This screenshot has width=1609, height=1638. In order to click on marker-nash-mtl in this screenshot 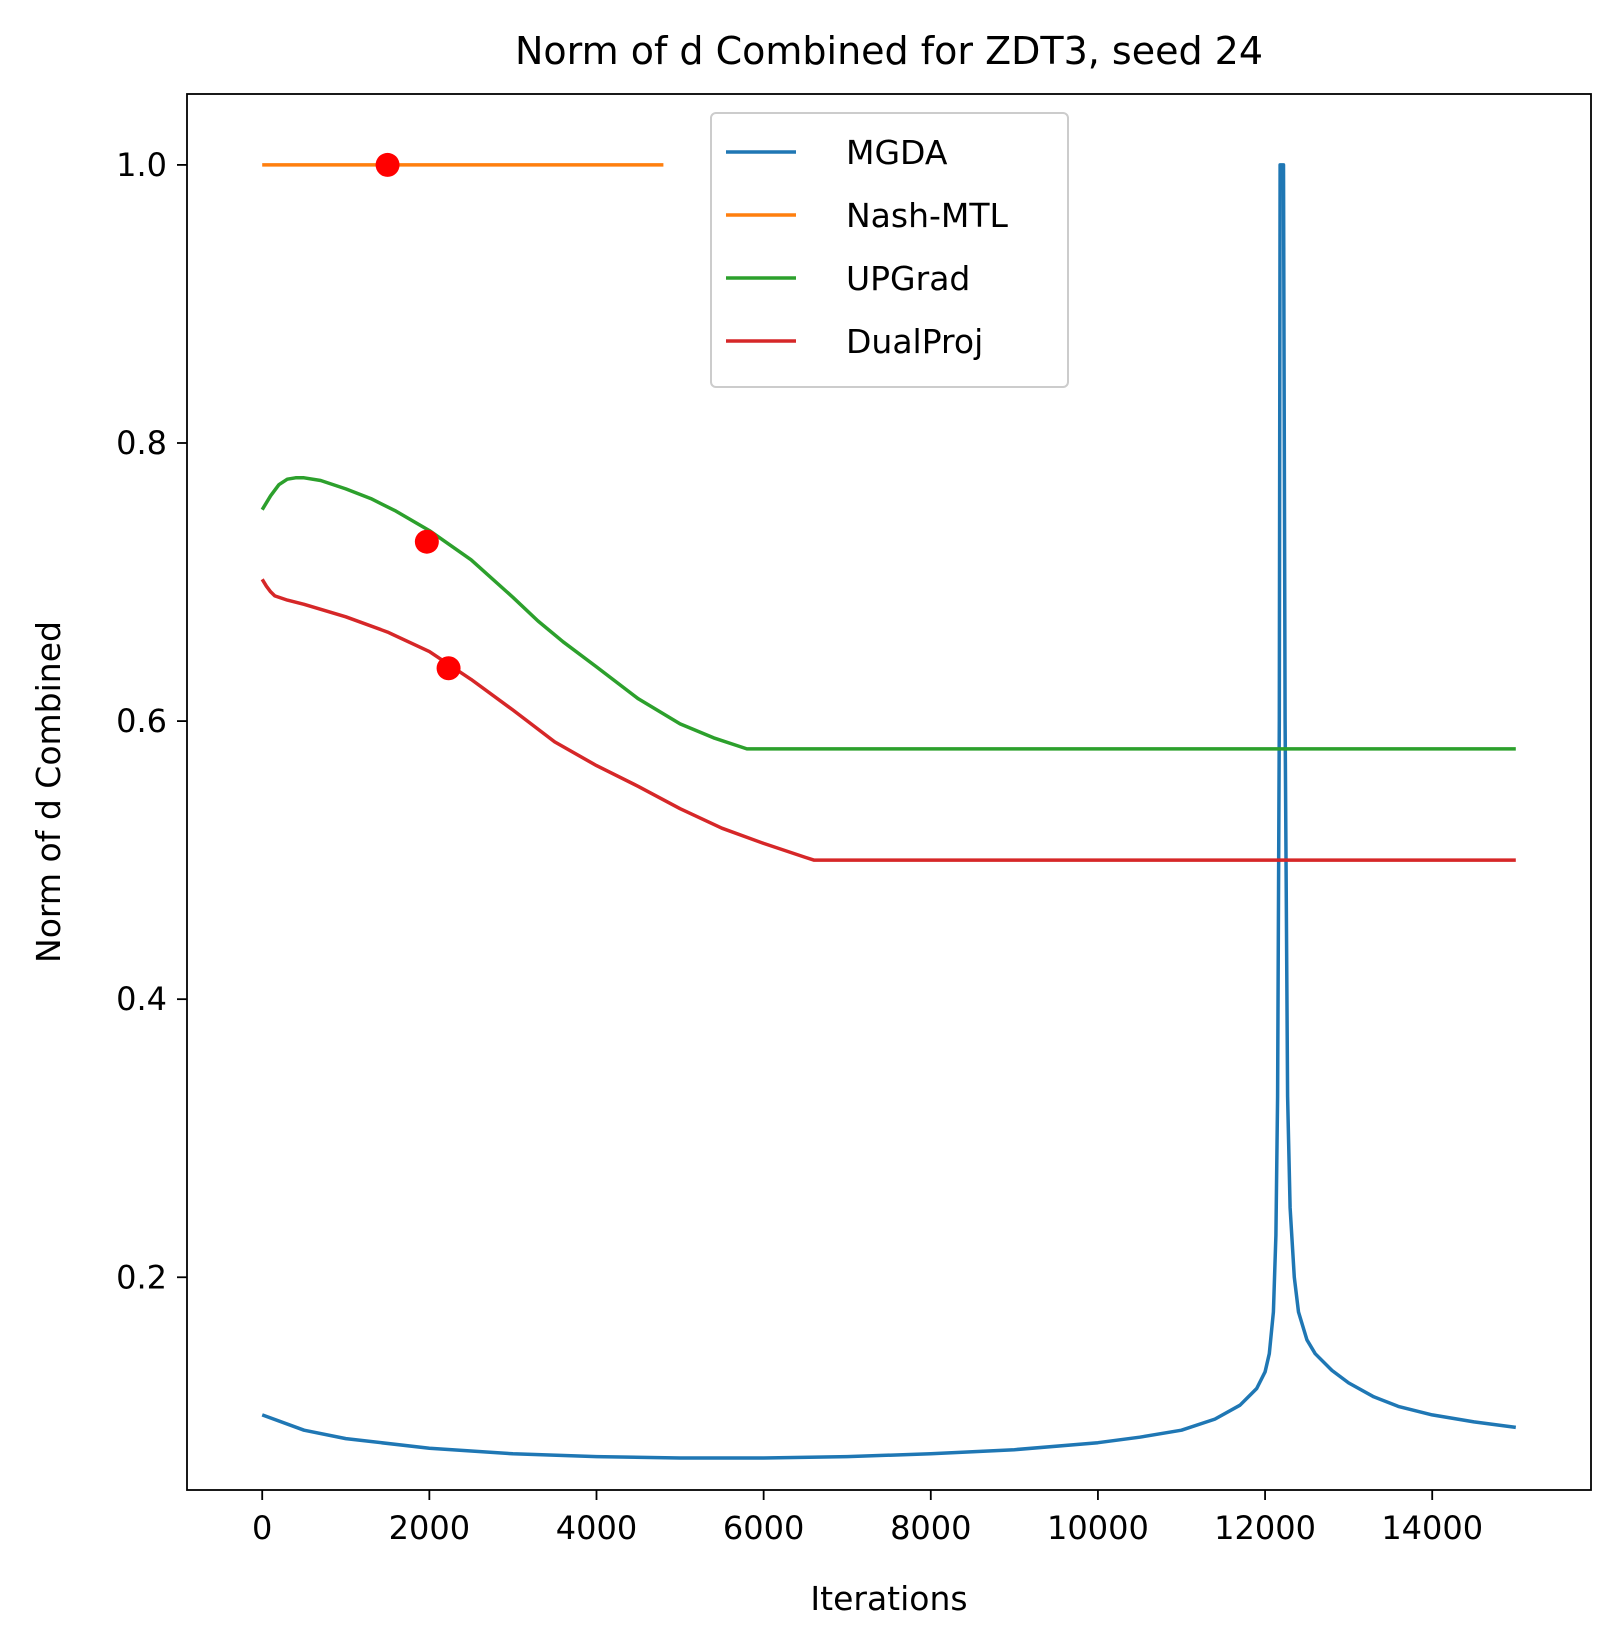, I will do `click(387, 164)`.